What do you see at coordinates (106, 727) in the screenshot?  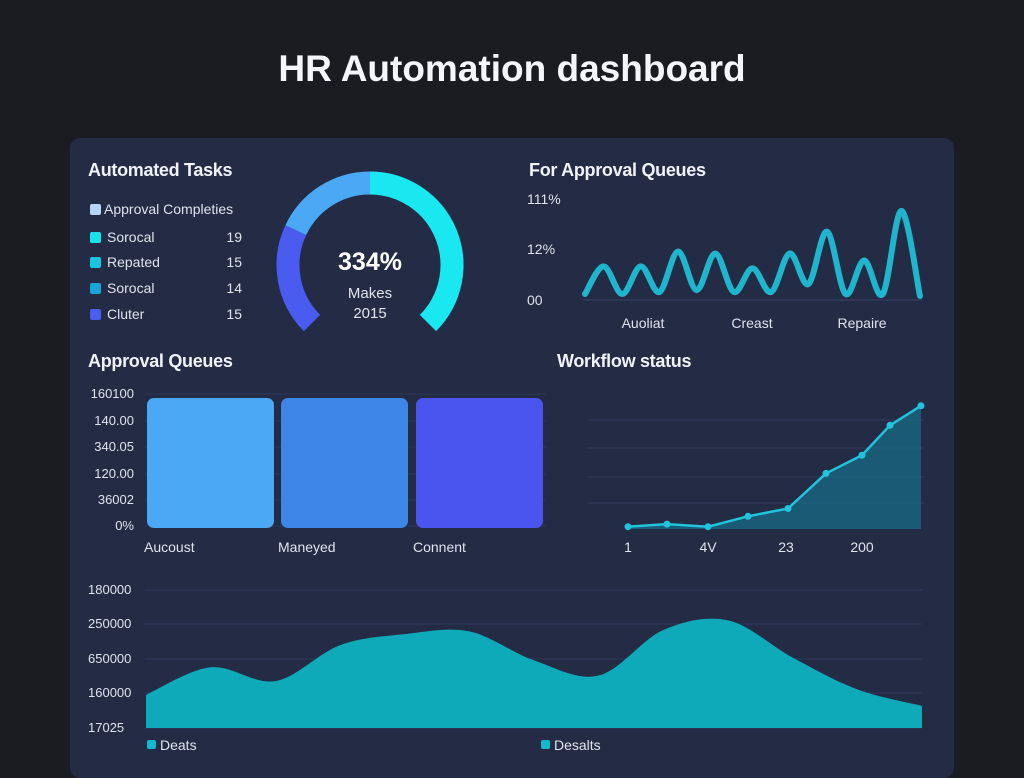 I see `y-tick-label: 17025` at bounding box center [106, 727].